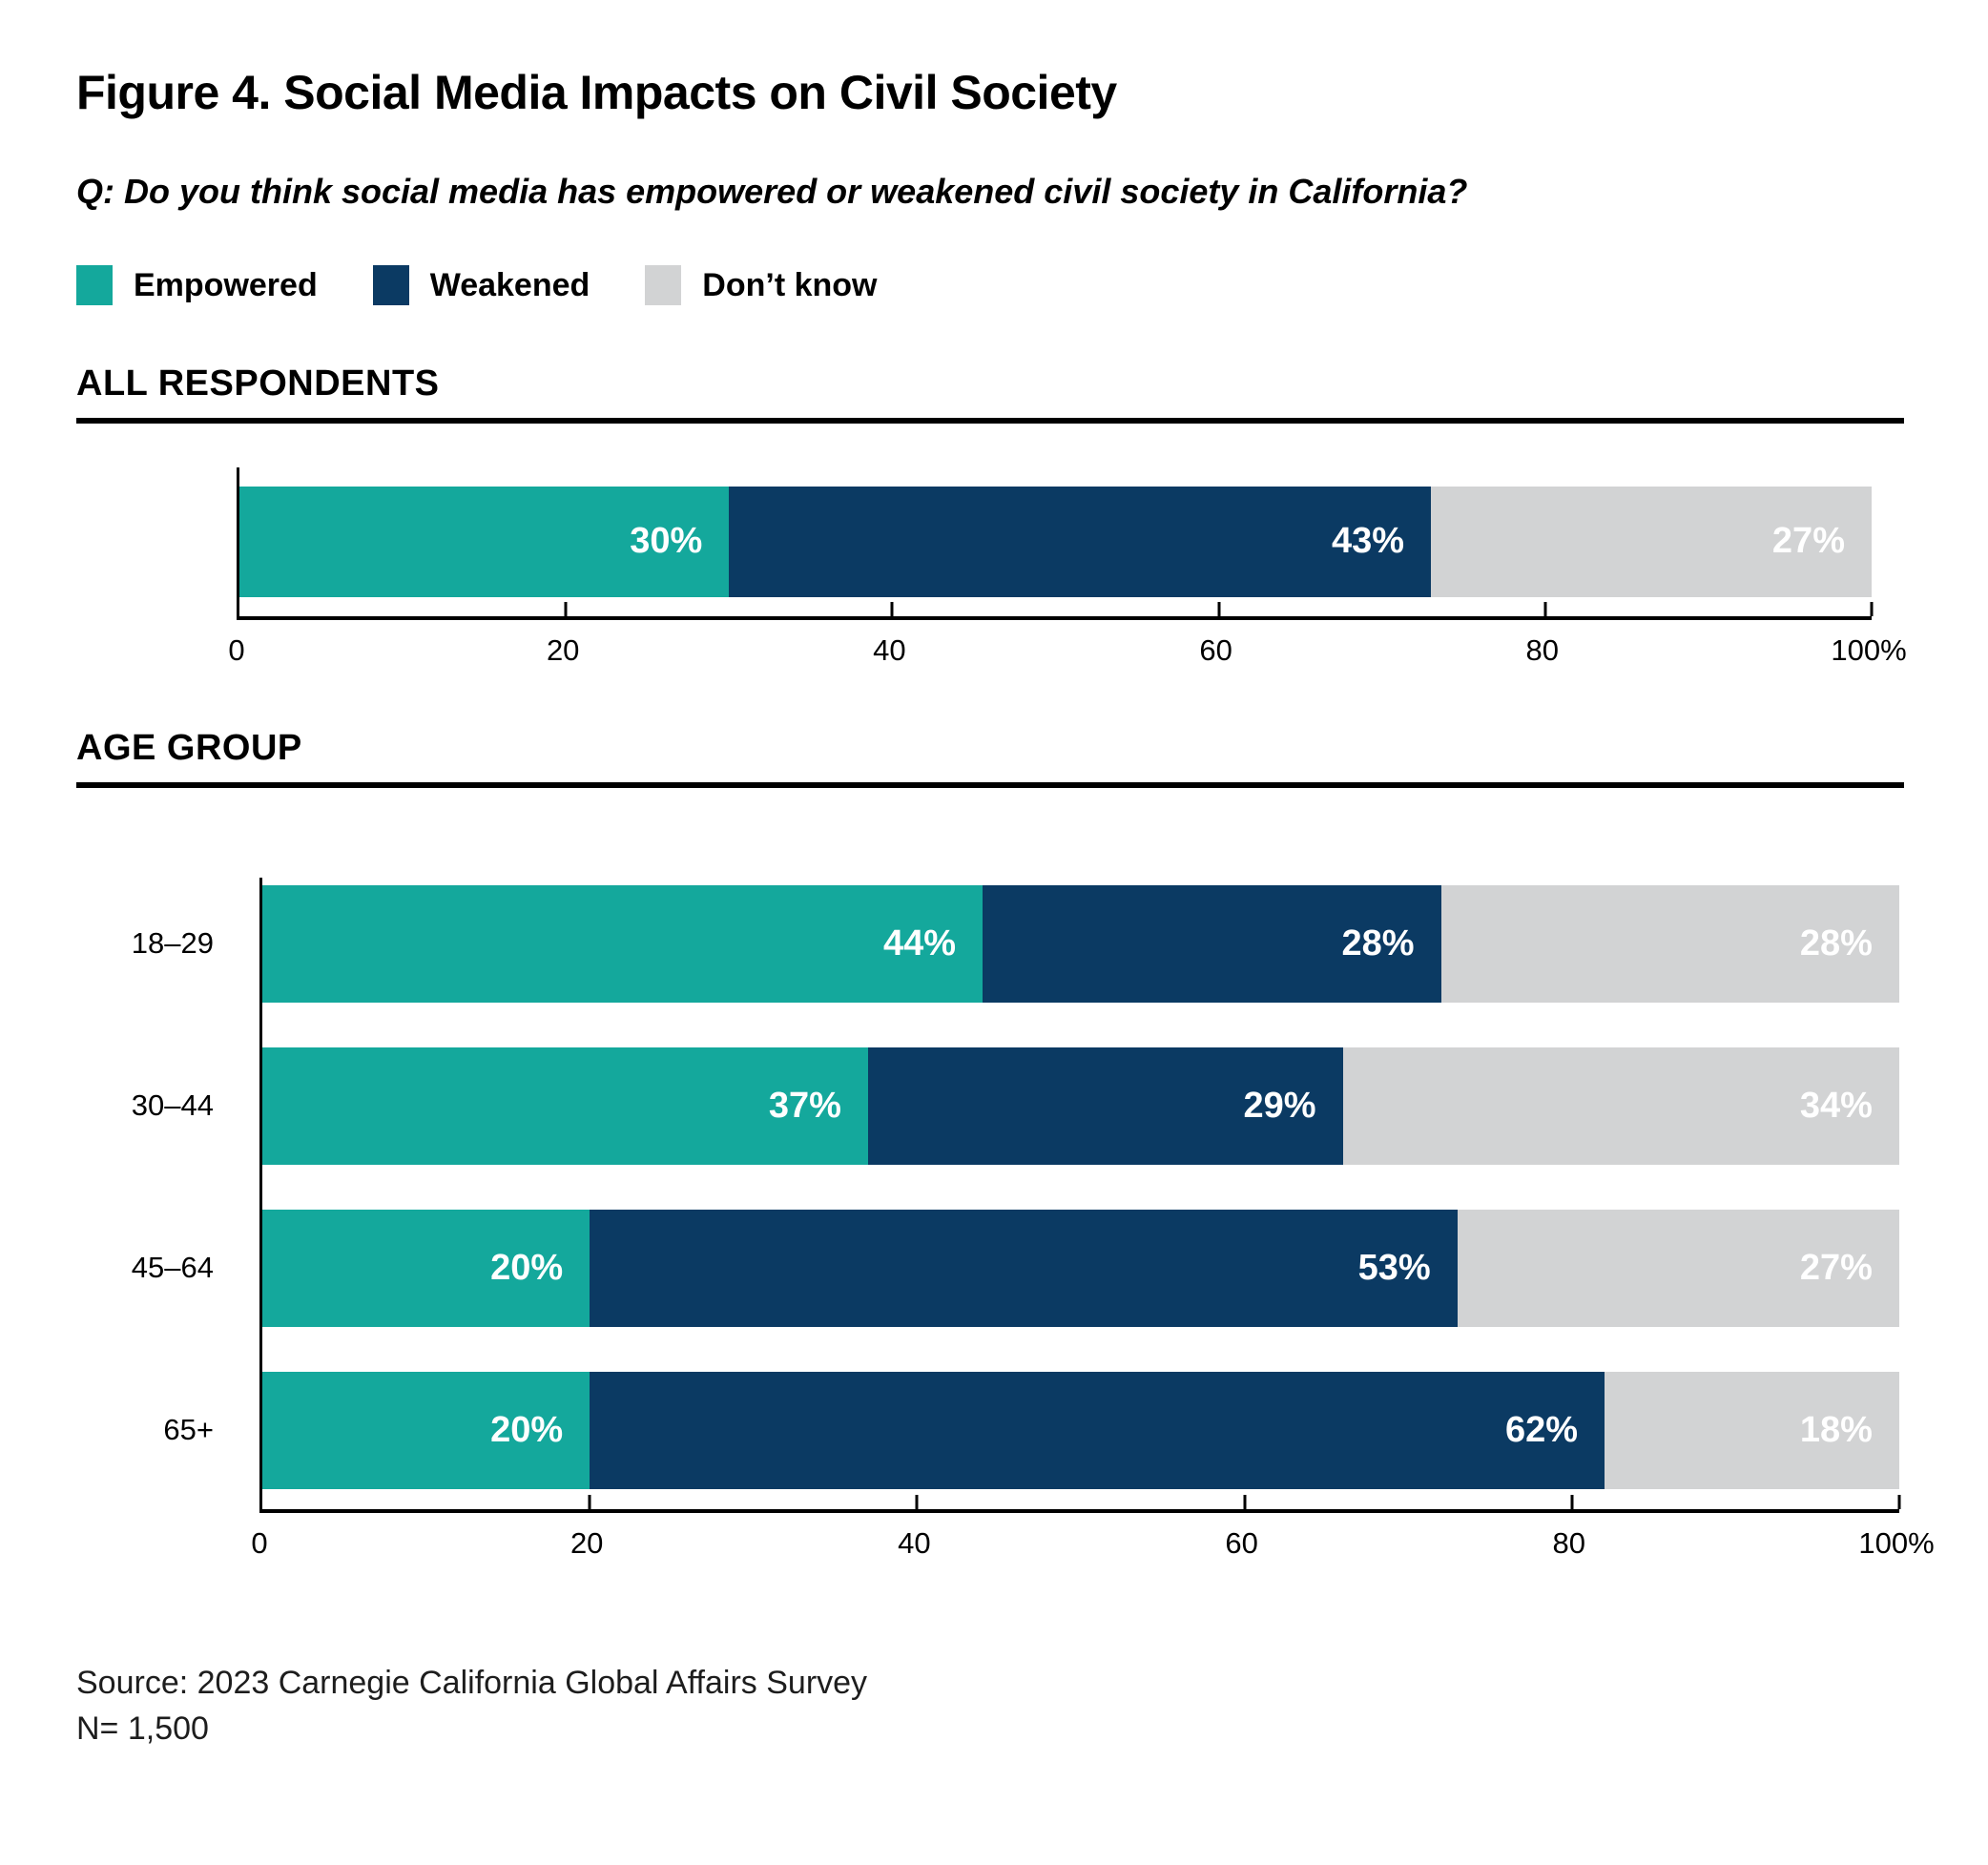 The image size is (1988, 1865). What do you see at coordinates (565, 1105) in the screenshot?
I see `bar-segment-empowered: 37%` at bounding box center [565, 1105].